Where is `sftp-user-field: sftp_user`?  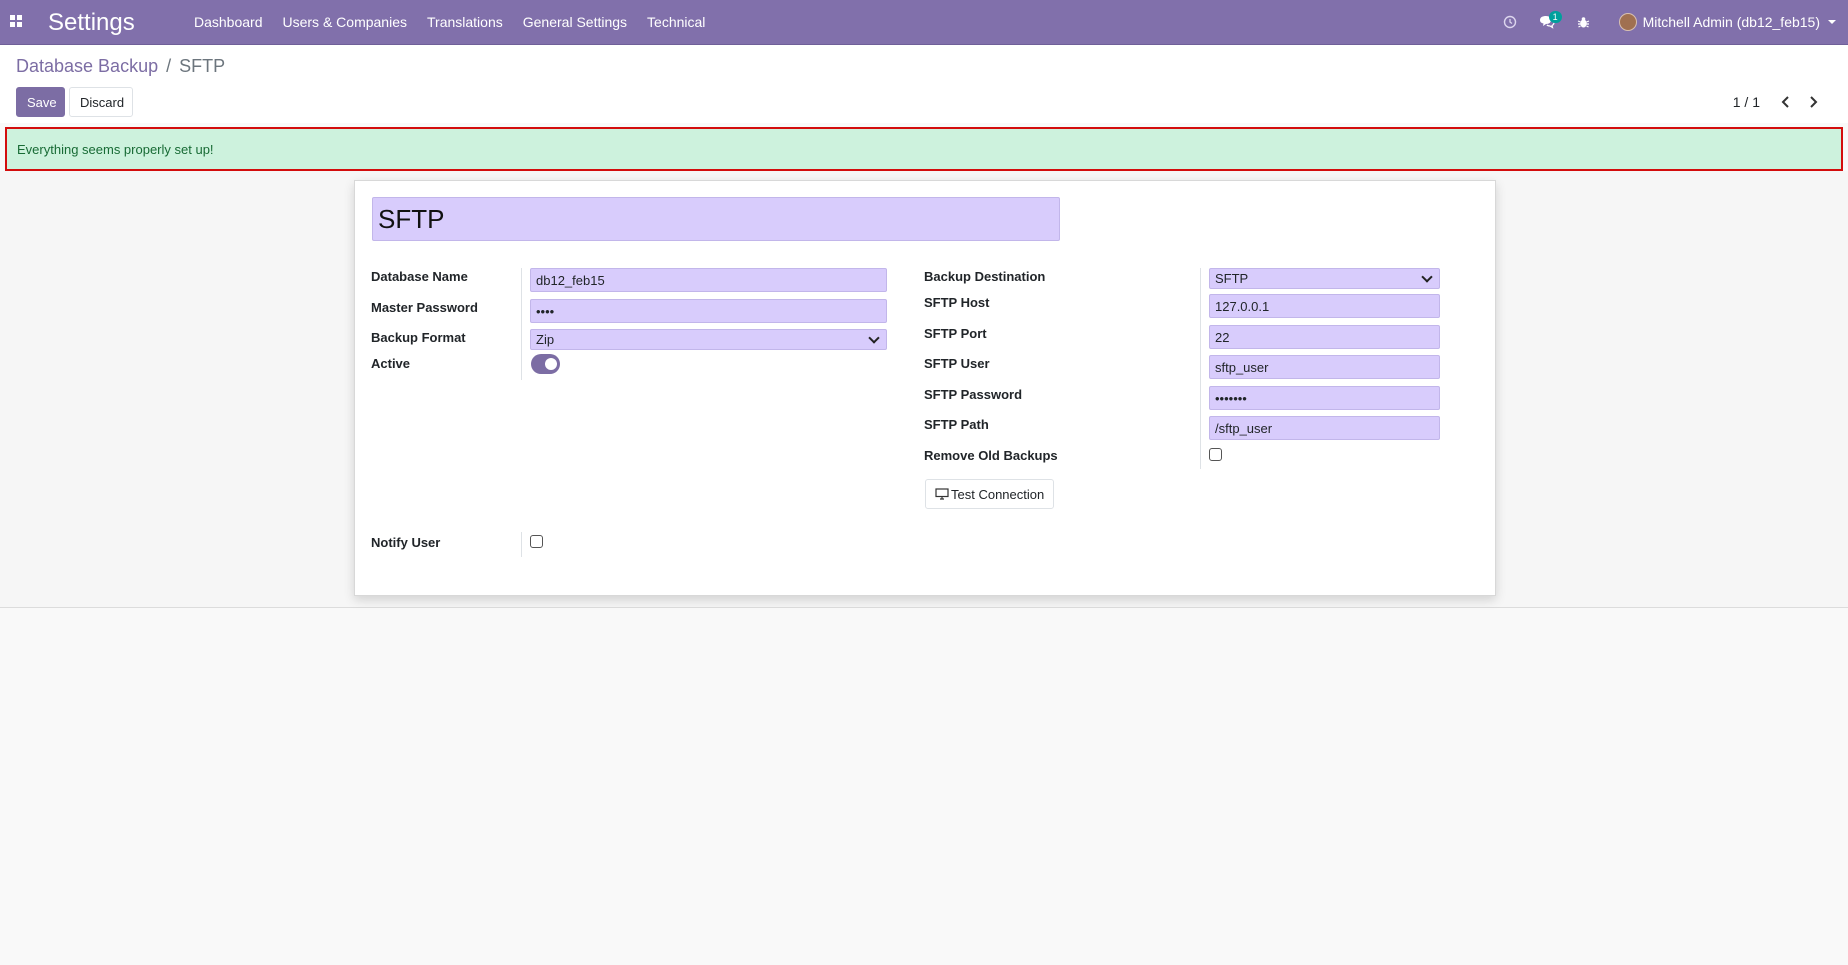
sftp-user-field: sftp_user is located at coordinates (1324, 367).